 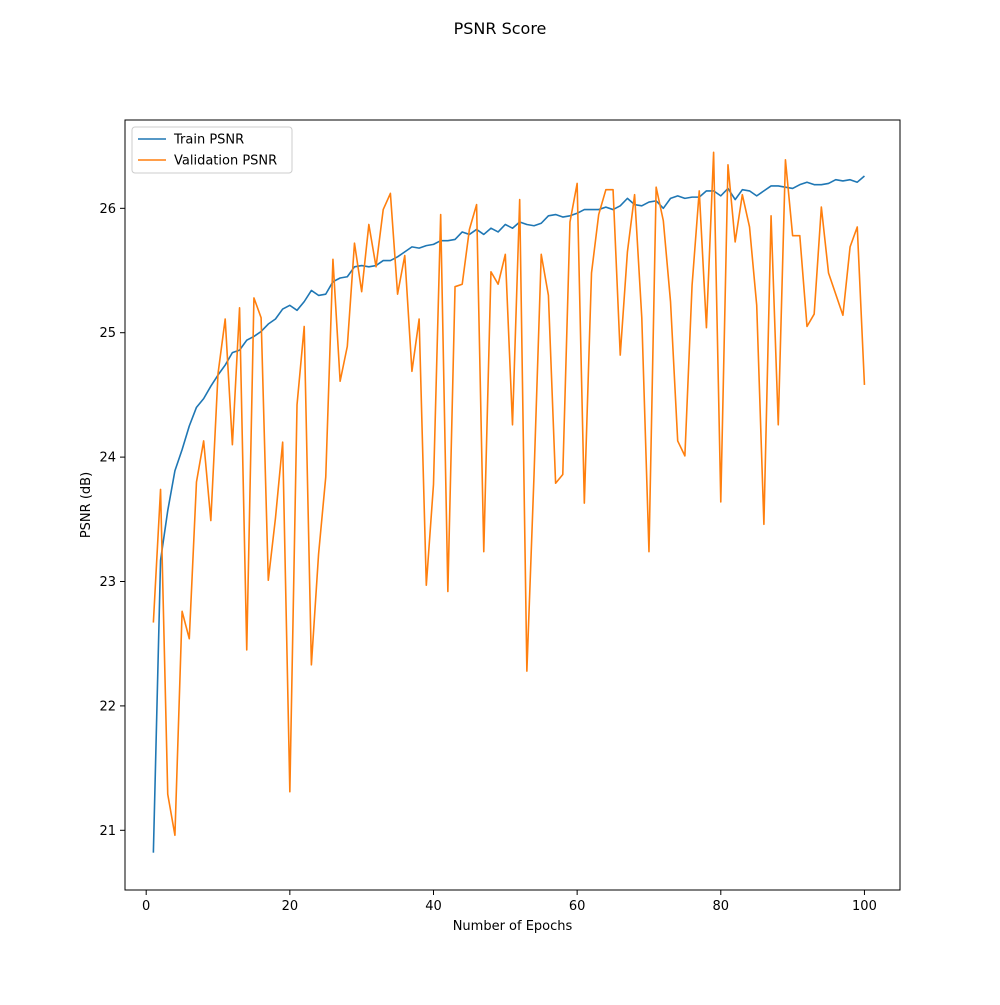 What do you see at coordinates (107, 333) in the screenshot?
I see `y-tick-label: 25` at bounding box center [107, 333].